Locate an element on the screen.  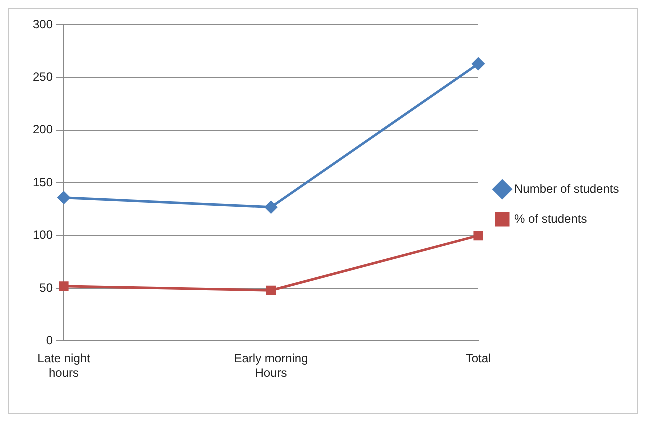
y-tick-label: 300 is located at coordinates (43, 24).